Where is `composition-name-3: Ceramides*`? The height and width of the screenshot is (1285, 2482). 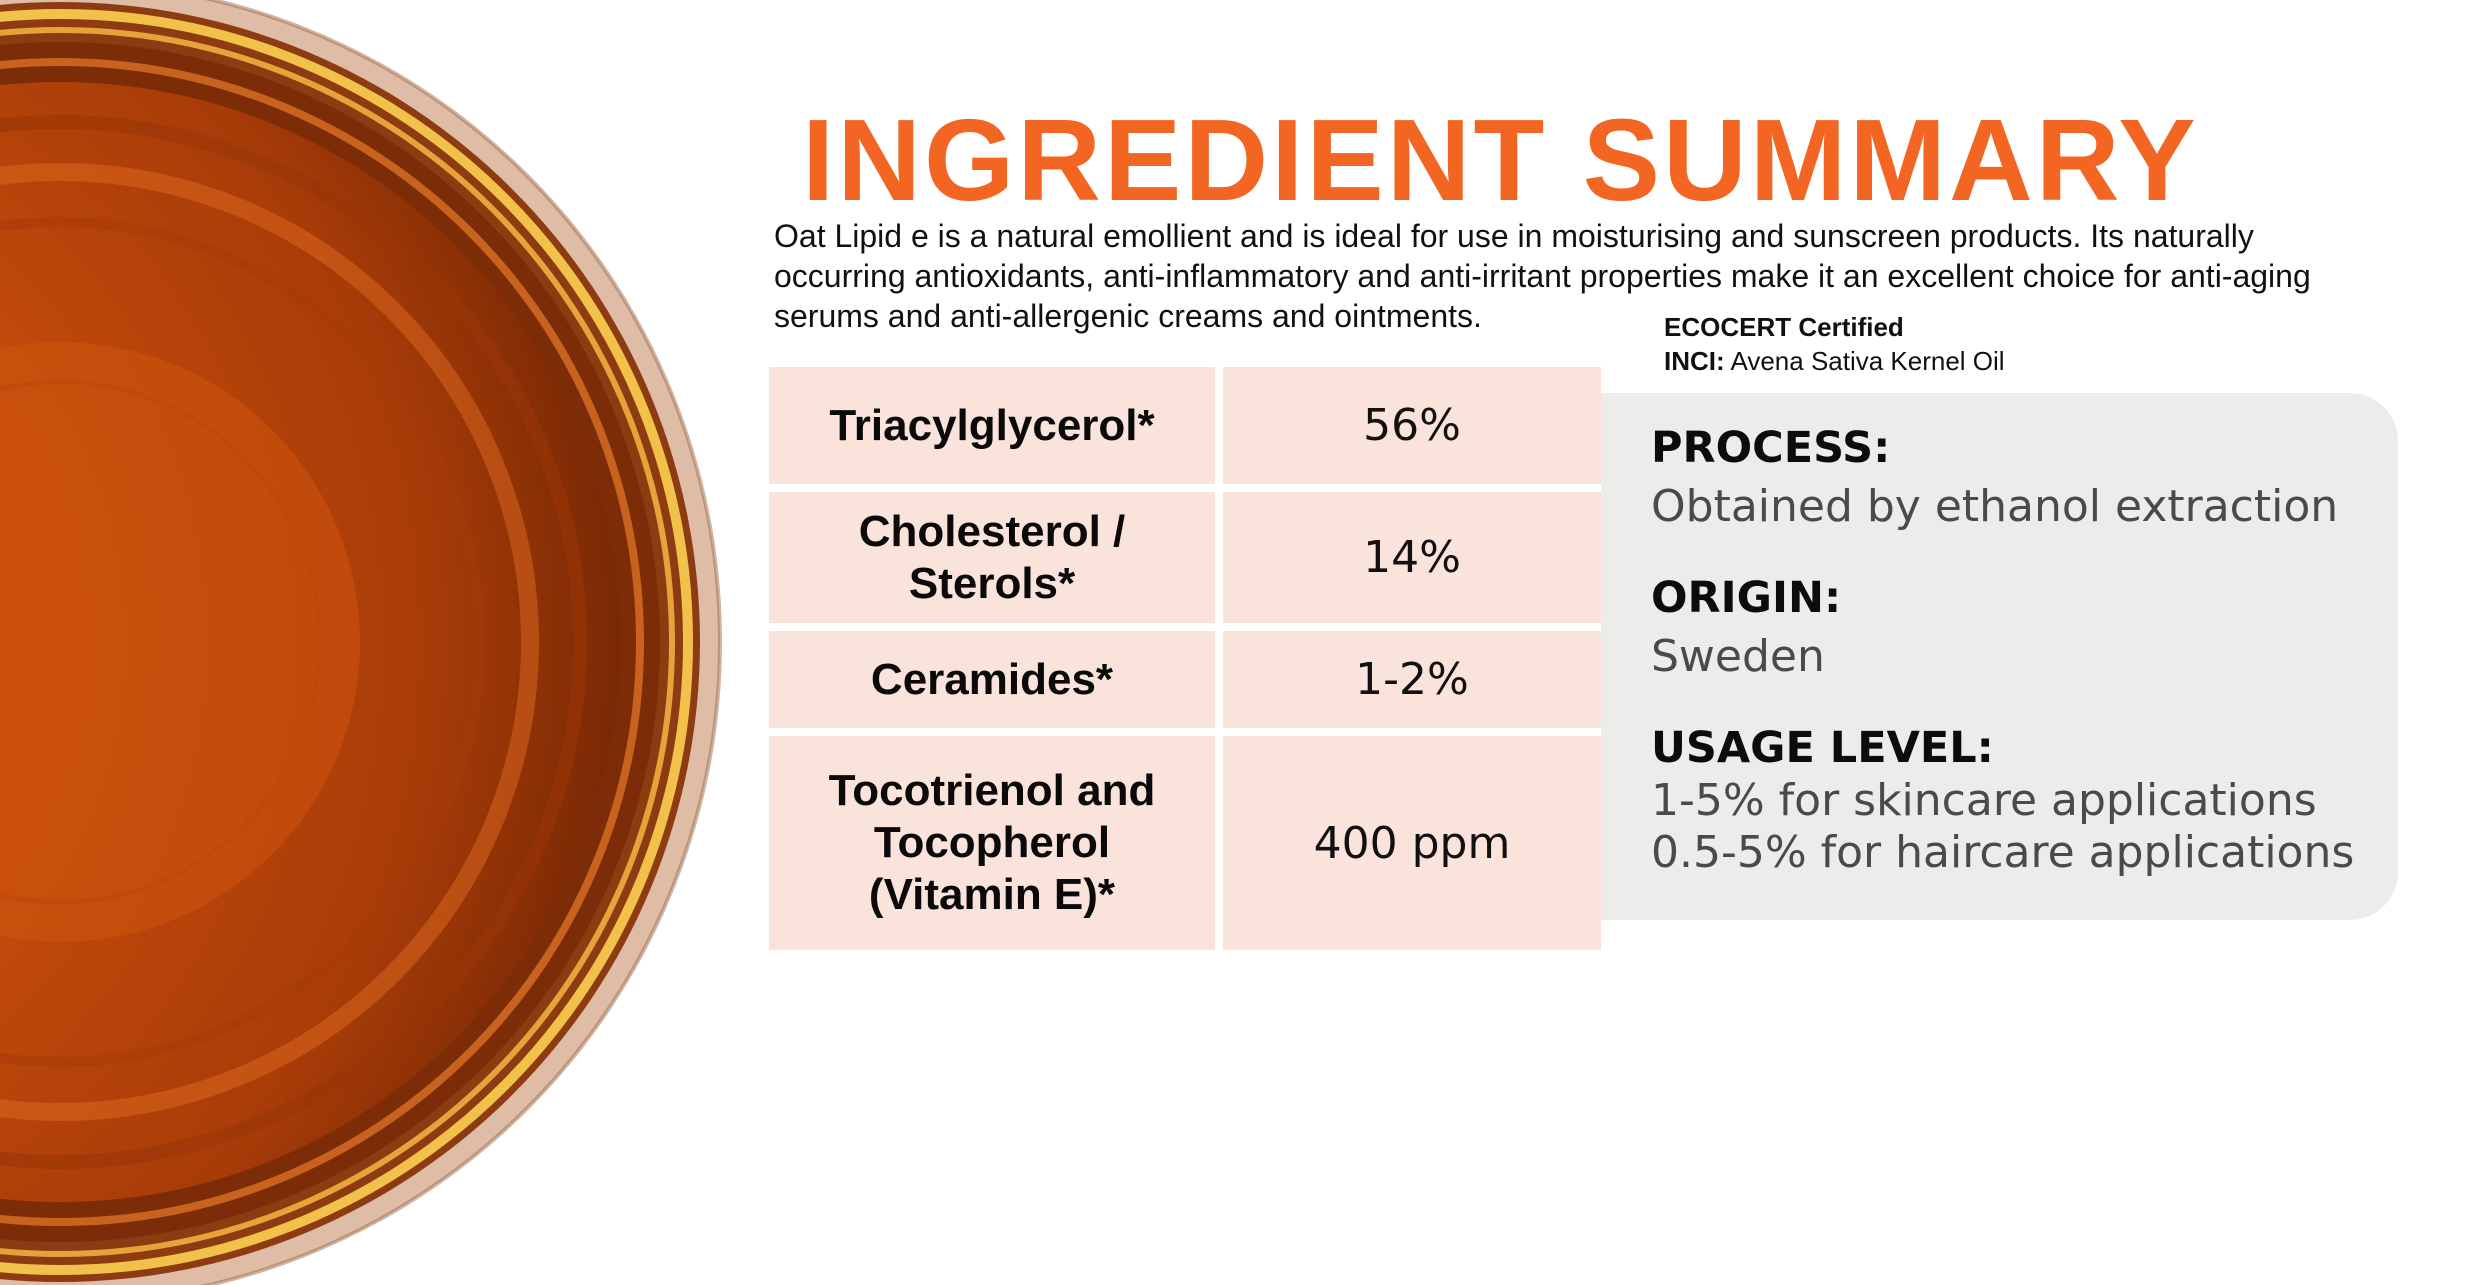
composition-name-3: Ceramides* is located at coordinates (992, 679).